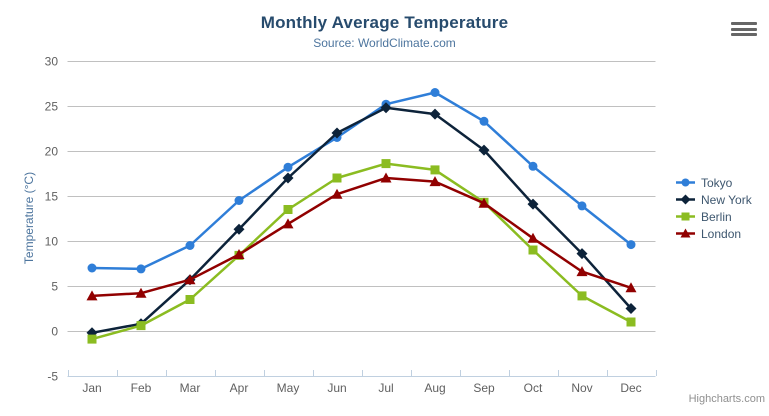  What do you see at coordinates (91, 388) in the screenshot?
I see `x-axis-label: Jan` at bounding box center [91, 388].